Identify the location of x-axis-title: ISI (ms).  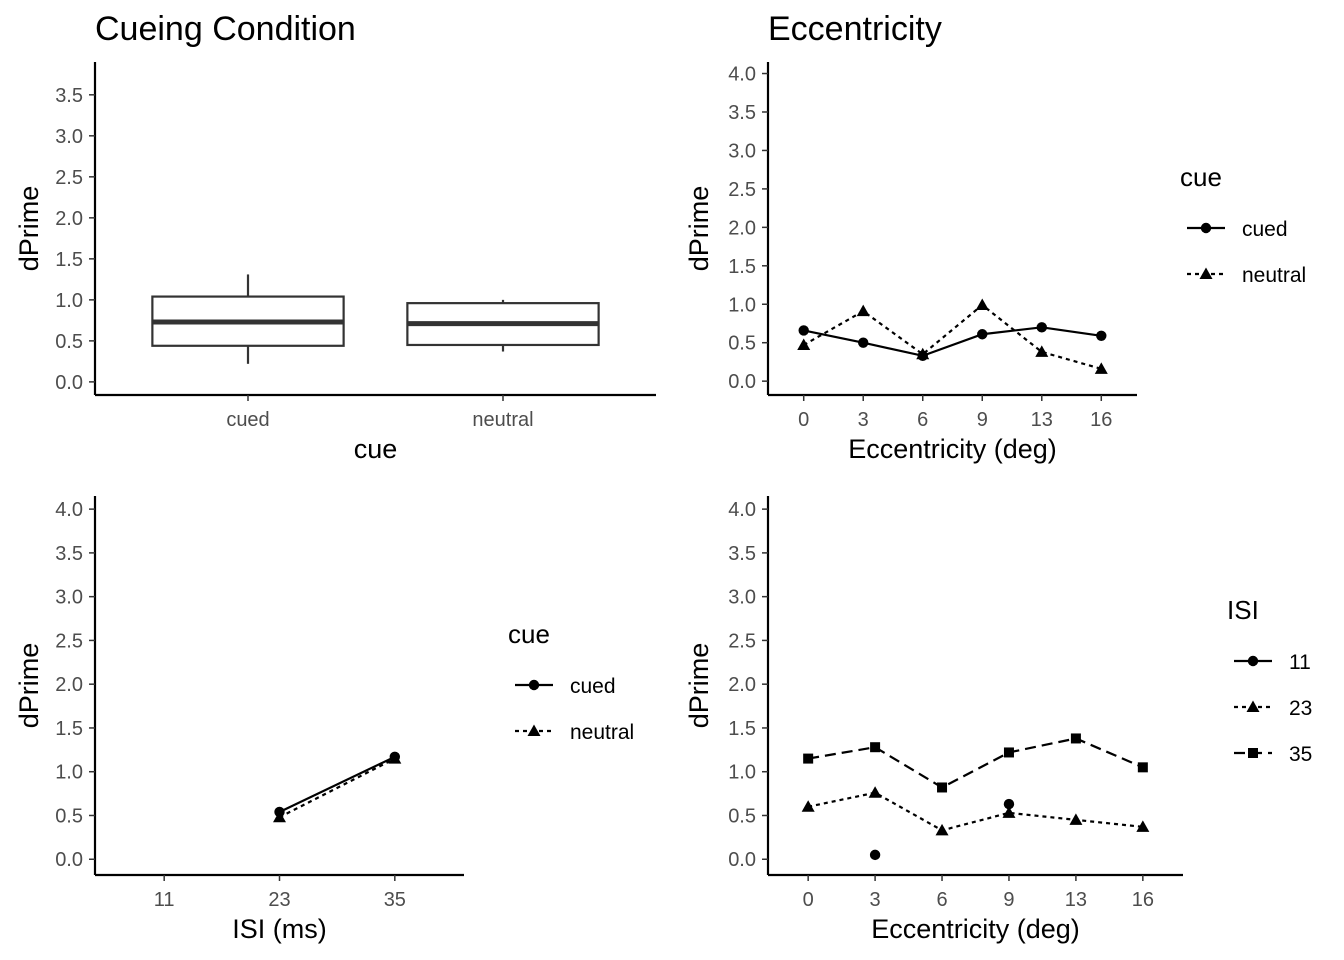
(279, 929).